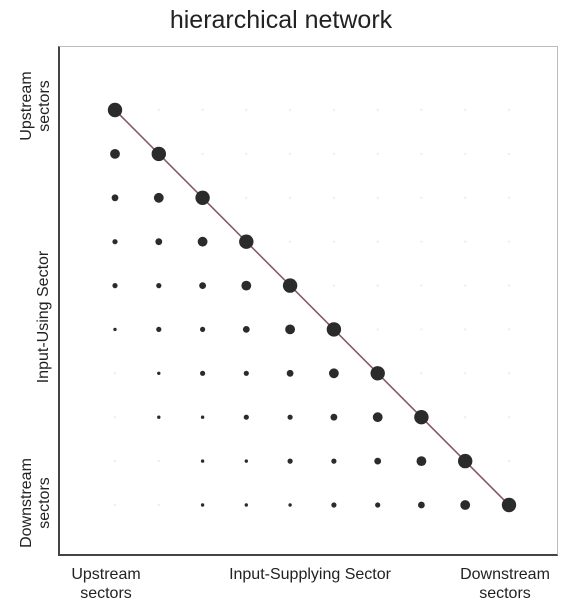 The height and width of the screenshot is (605, 562). Describe the element at coordinates (26, 106) in the screenshot. I see `y-label-top-line1: Upstream` at that location.